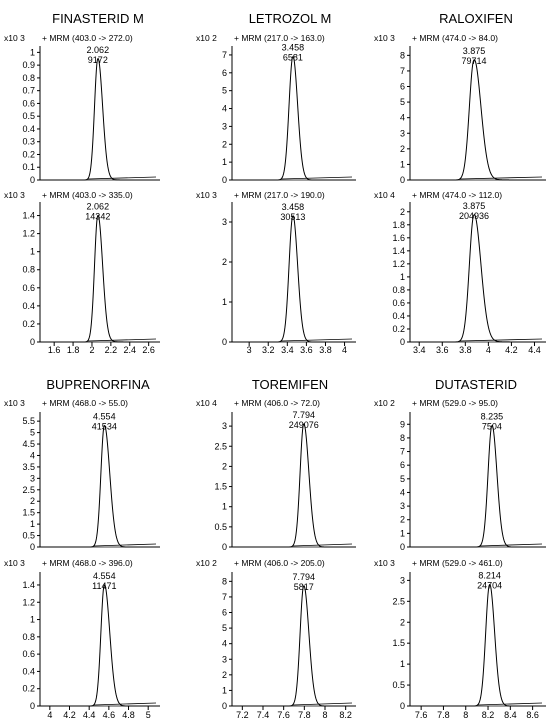  I want to click on peak-rt-label: 2.062, so click(98, 50).